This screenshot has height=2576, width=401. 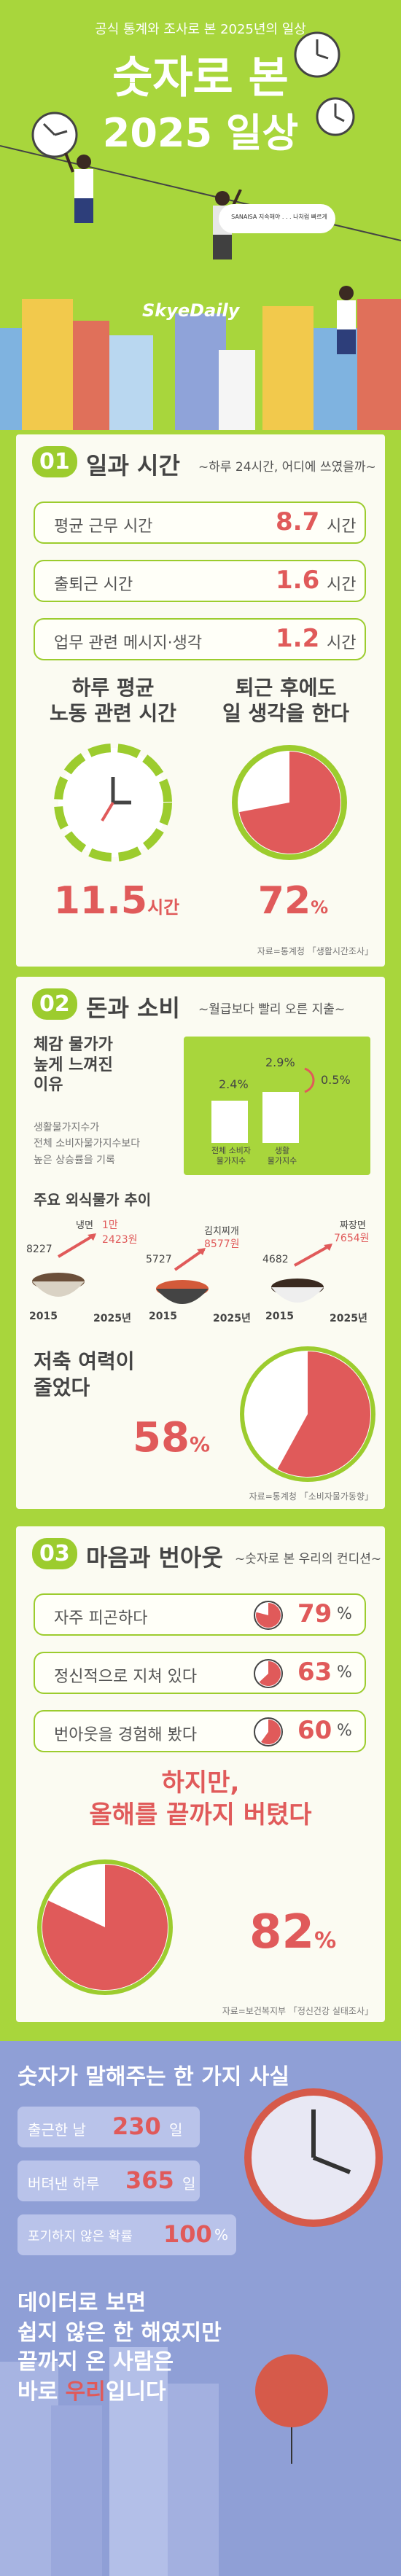 I want to click on closing-line: 쉽지 않은 한 해였지만, so click(x=120, y=2332).